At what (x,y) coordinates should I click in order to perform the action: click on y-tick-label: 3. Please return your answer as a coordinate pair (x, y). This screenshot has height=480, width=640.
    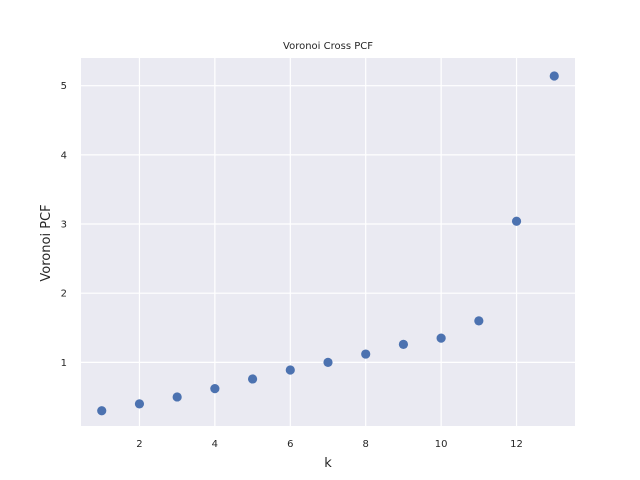
    Looking at the image, I should click on (64, 225).